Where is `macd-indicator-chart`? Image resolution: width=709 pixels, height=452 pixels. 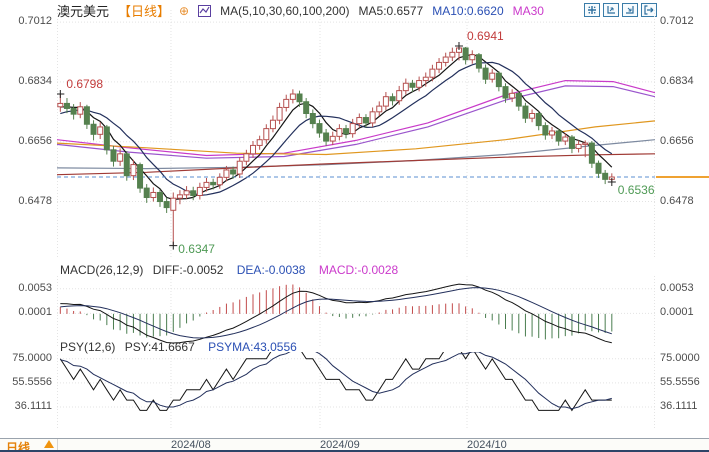 macd-indicator-chart is located at coordinates (356, 311).